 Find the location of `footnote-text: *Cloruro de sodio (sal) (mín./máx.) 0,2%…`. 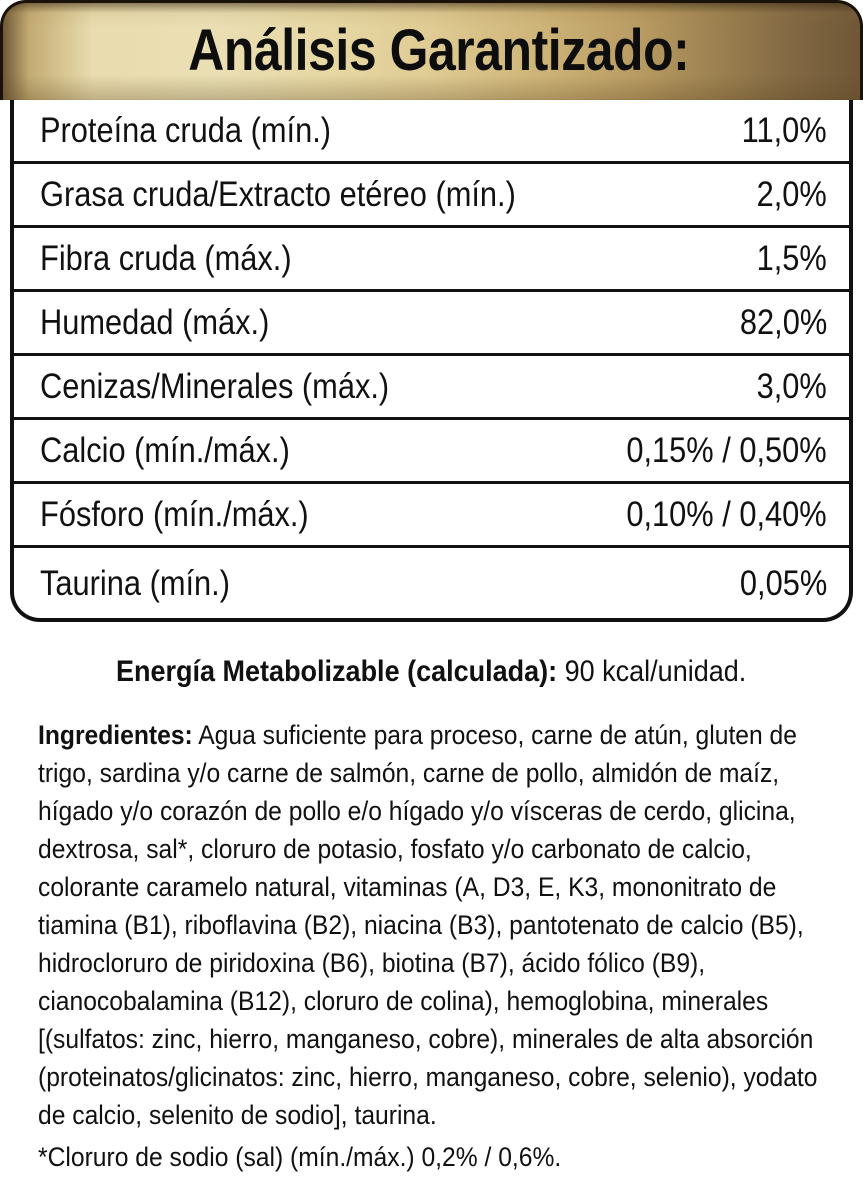

footnote-text: *Cloruro de sodio (sal) (mín./máx.) 0,2%… is located at coordinates (300, 1157).